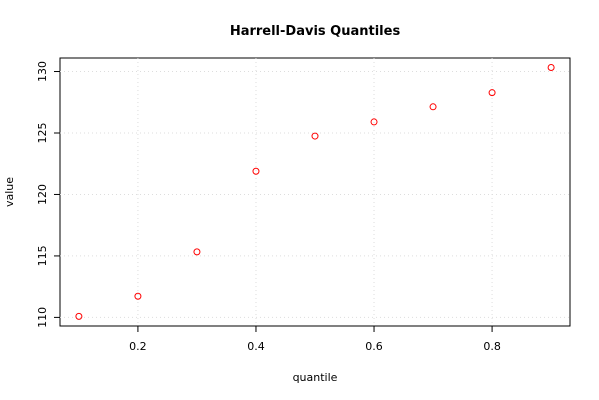  What do you see at coordinates (9, 192) in the screenshot?
I see `y-axis-label: value` at bounding box center [9, 192].